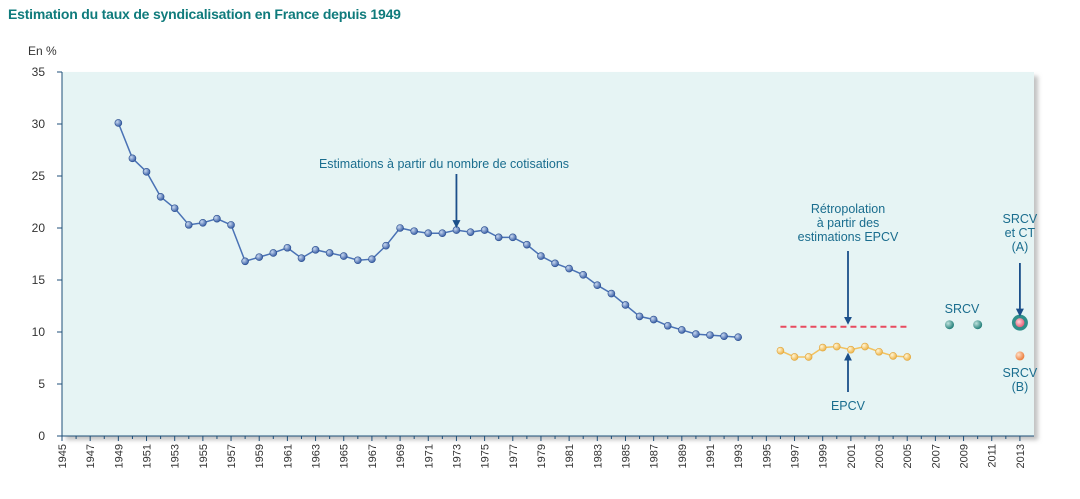  I want to click on x-tick-label: 2011, so click(993, 456).